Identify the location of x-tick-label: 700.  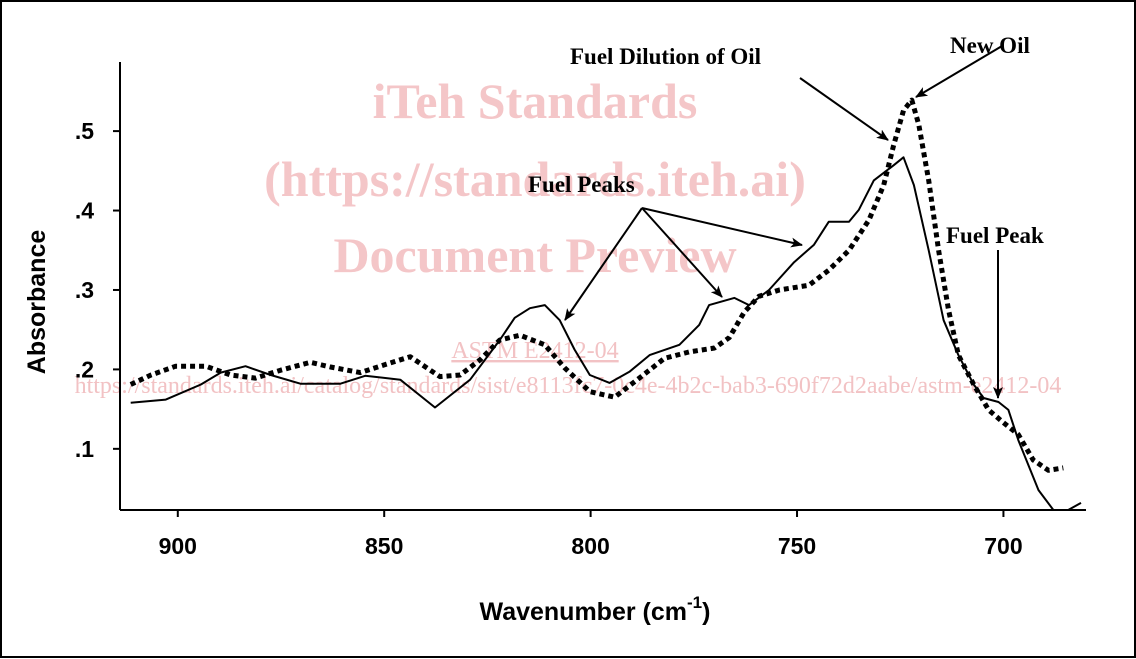
(1003, 546).